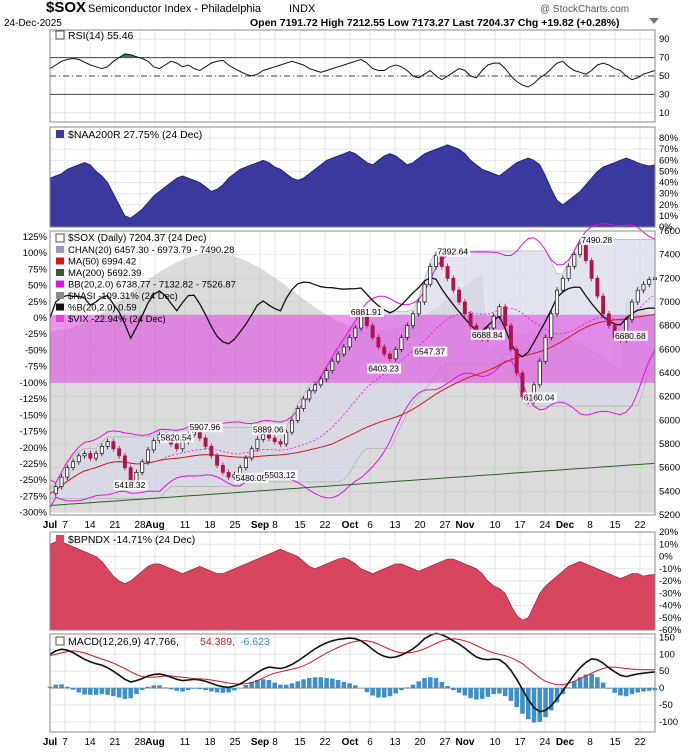  I want to click on symbol: $SOX, so click(66, 8).